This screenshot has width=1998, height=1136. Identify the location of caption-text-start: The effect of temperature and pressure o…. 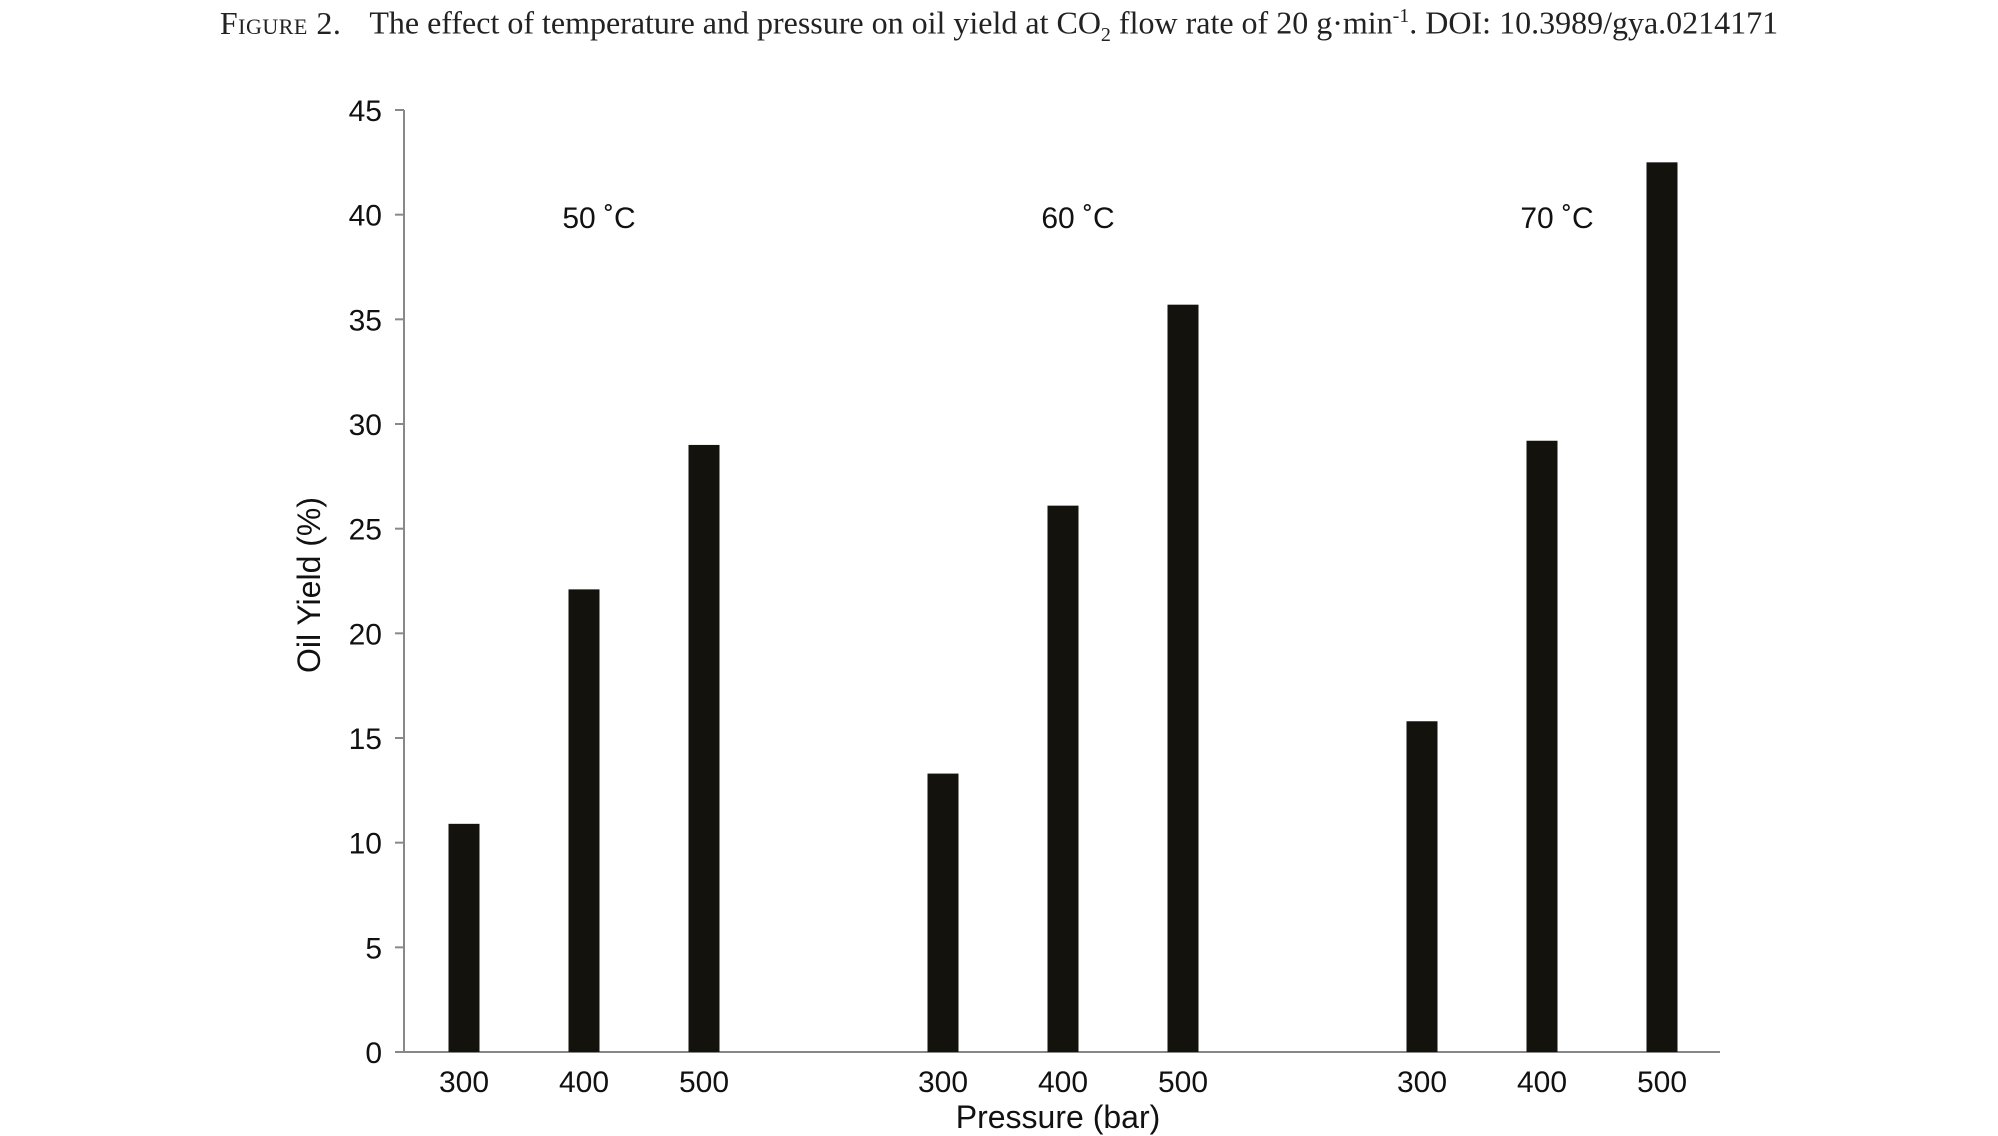
(735, 22).